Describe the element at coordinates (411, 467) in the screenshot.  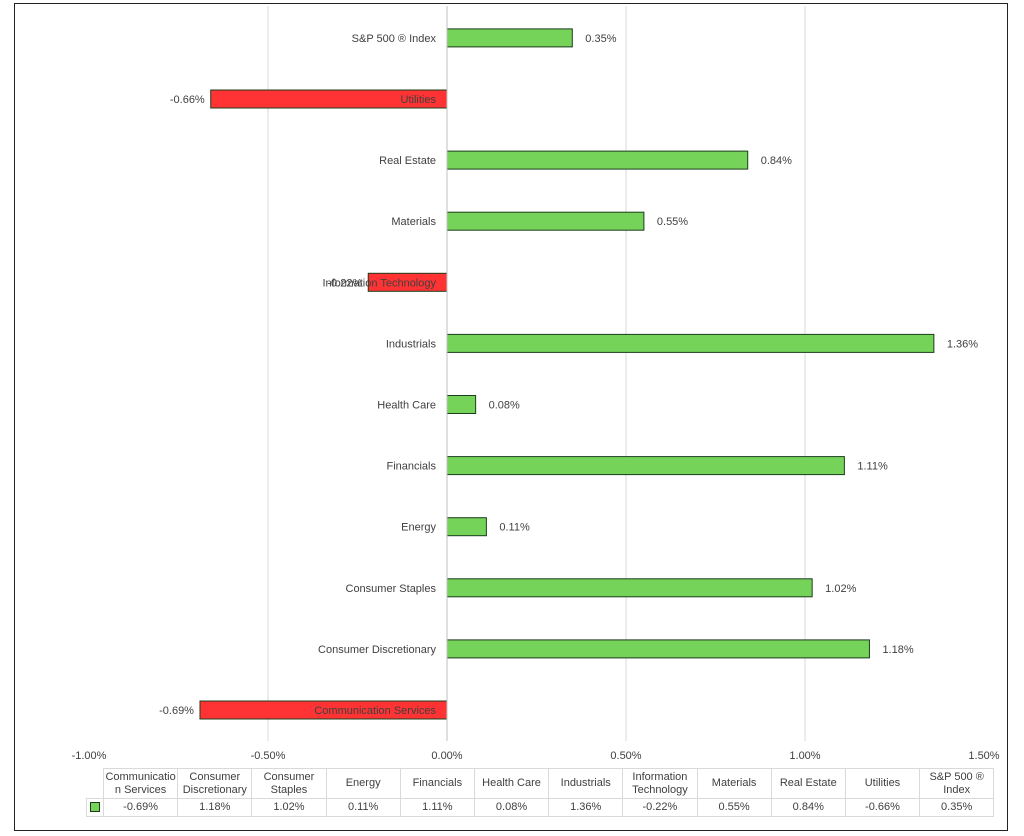
I see `category-label: Financials` at that location.